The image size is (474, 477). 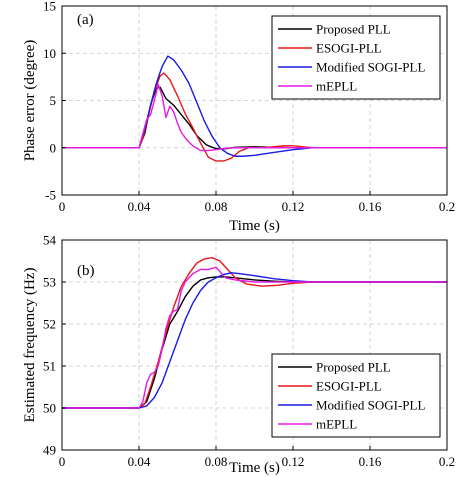 What do you see at coordinates (50, 240) in the screenshot?
I see `y-tick-label: 54` at bounding box center [50, 240].